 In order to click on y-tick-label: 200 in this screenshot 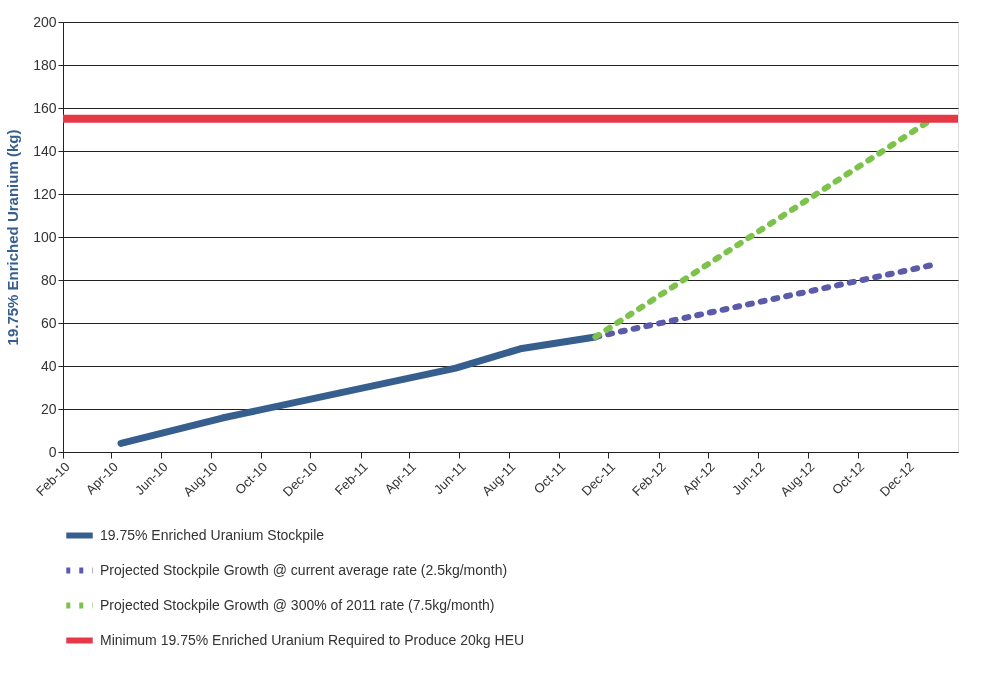, I will do `click(45, 21)`.